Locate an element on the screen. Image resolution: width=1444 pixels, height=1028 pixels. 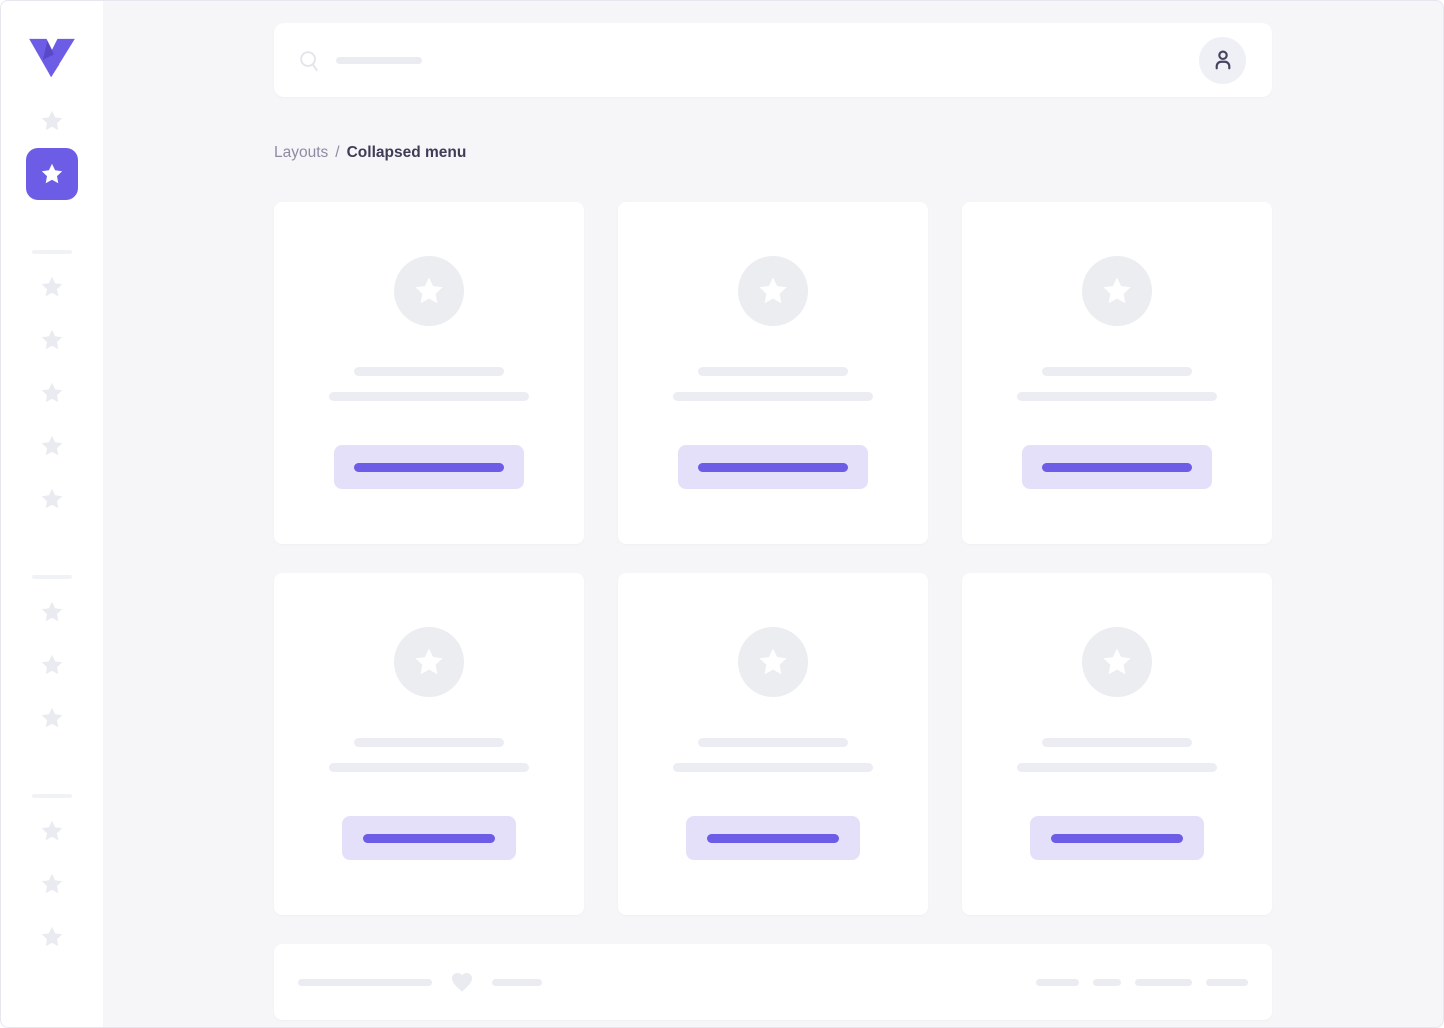
sidebar is located at coordinates (52, 514).